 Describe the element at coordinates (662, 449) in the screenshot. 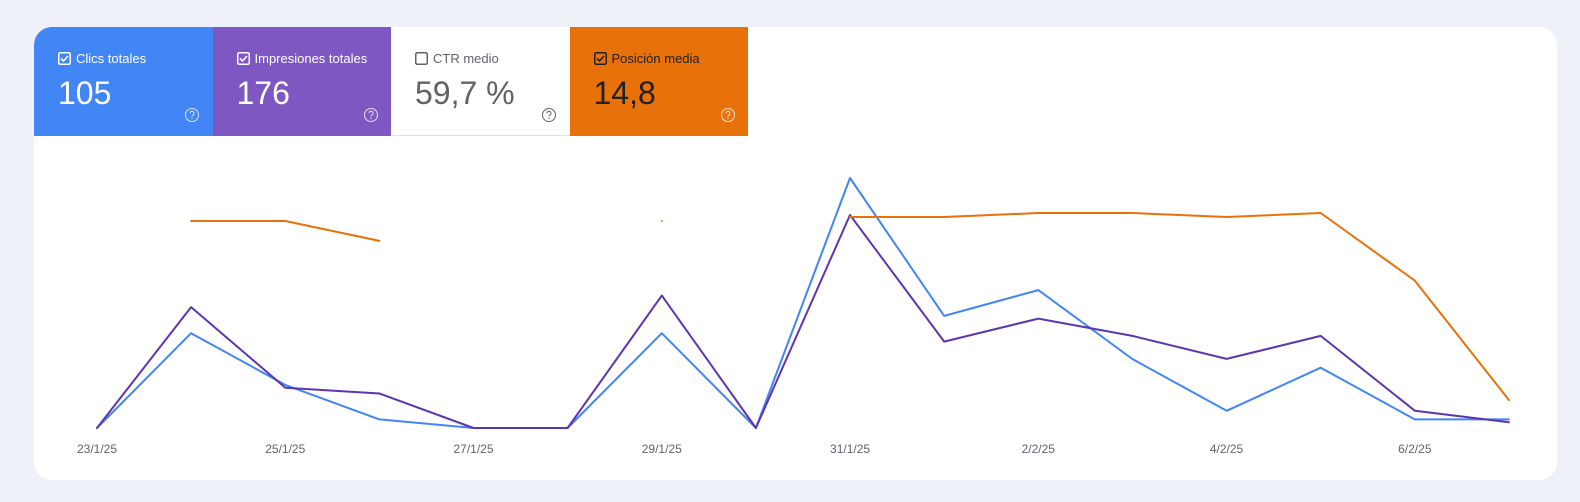

I see `x-tick-label: 29/1/25` at that location.